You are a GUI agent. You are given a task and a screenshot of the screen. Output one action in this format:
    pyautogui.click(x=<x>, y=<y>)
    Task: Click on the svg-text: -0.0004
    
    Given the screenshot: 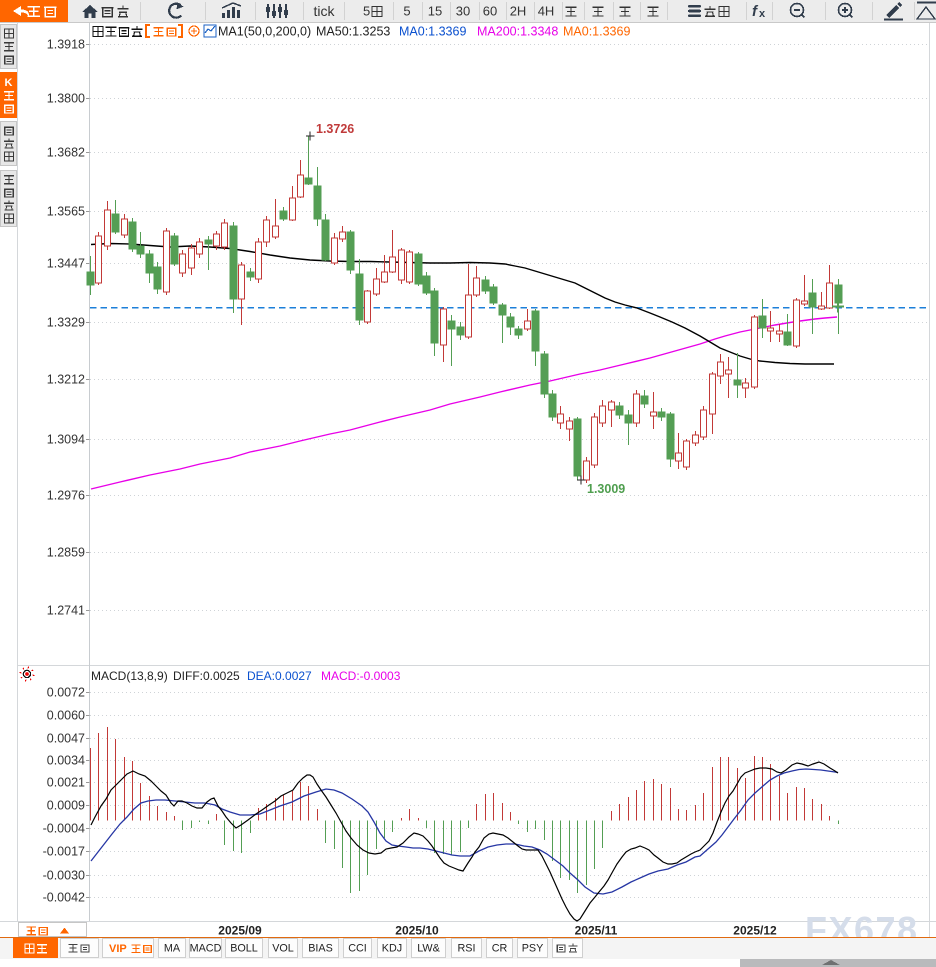 What is the action you would take?
    pyautogui.click(x=64, y=829)
    